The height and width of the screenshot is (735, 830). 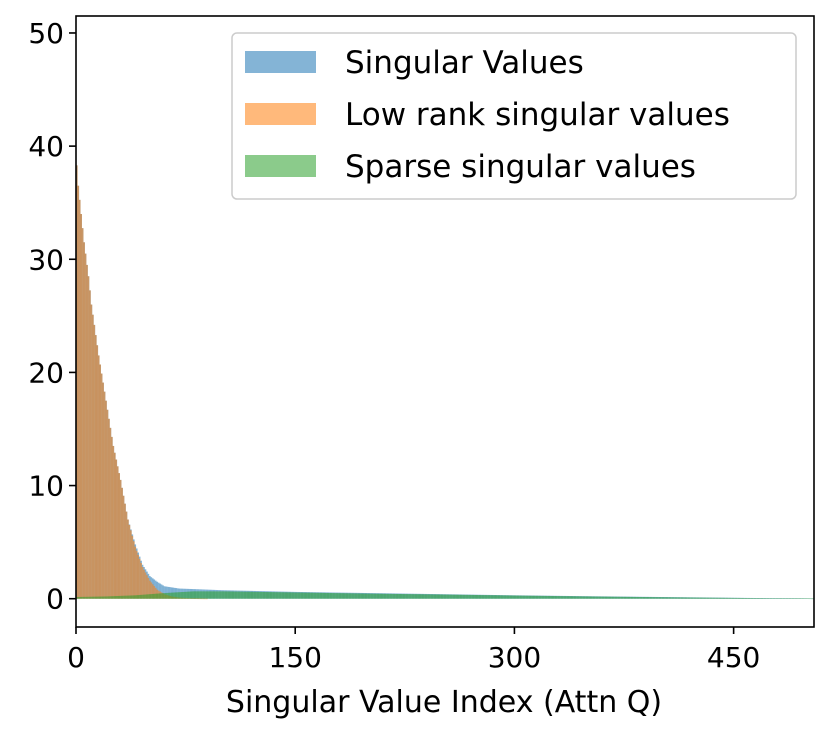 What do you see at coordinates (520, 167) in the screenshot?
I see `legend-label: Sparse singular values` at bounding box center [520, 167].